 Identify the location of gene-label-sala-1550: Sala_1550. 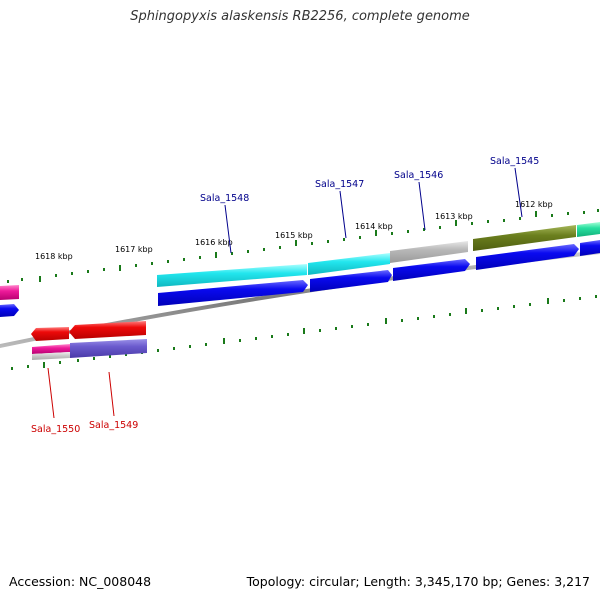
(55, 429).